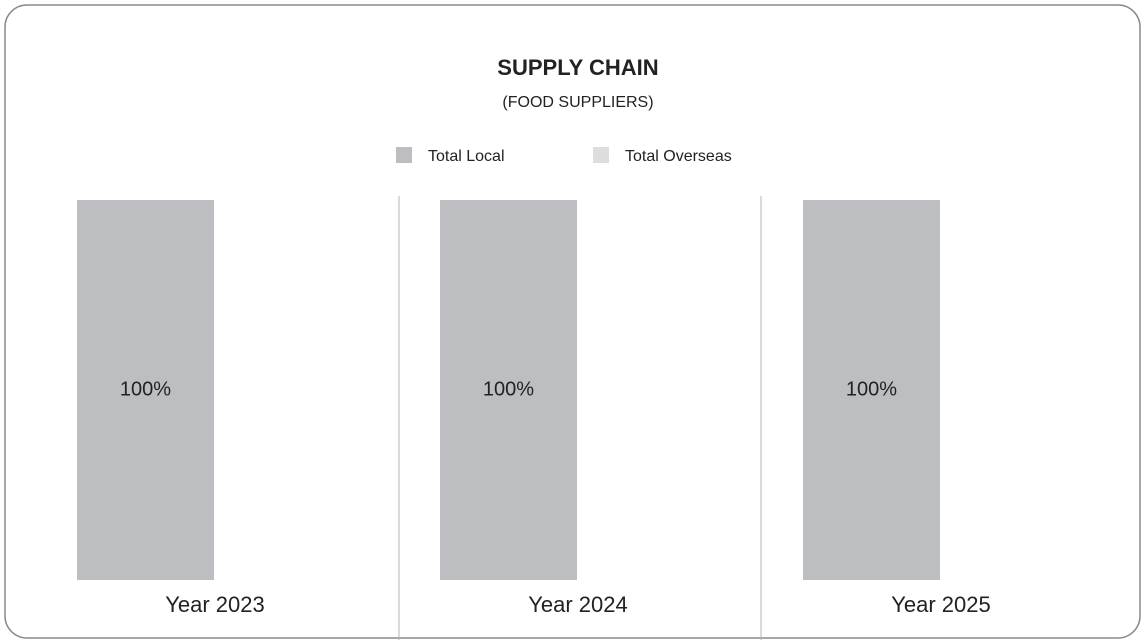  What do you see at coordinates (678, 156) in the screenshot?
I see `legend-label: Total Overseas` at bounding box center [678, 156].